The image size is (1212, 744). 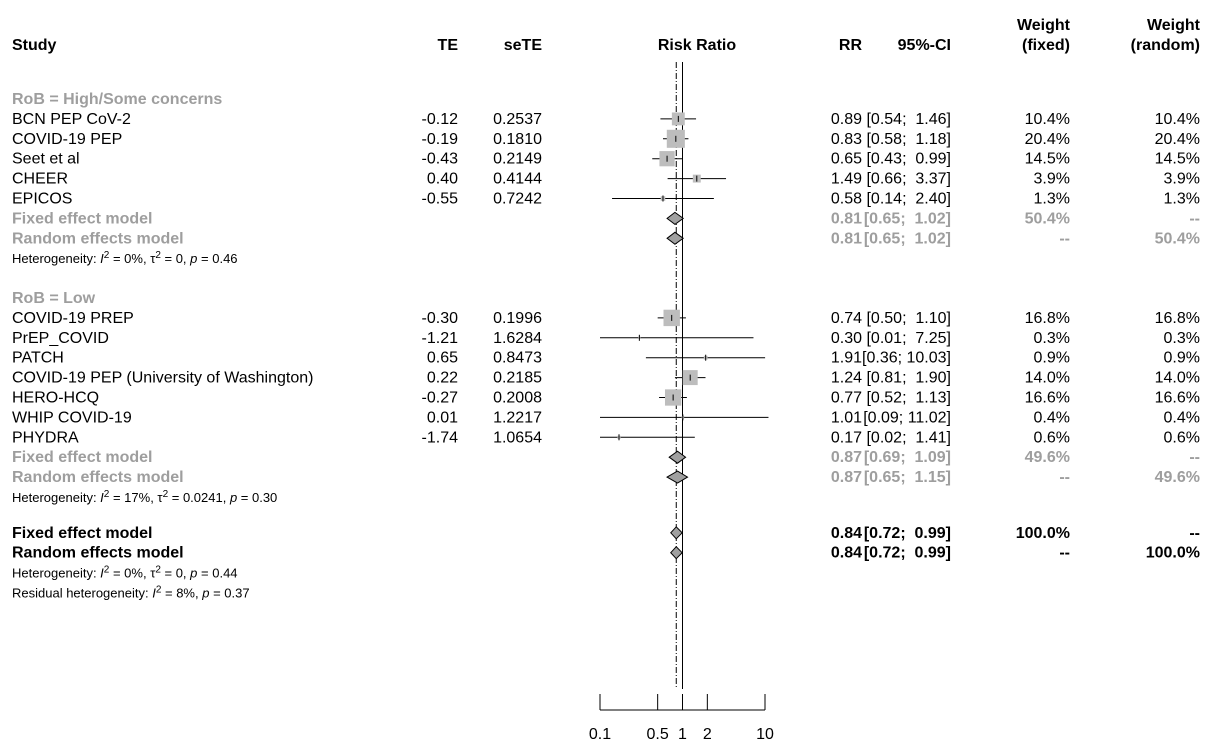 What do you see at coordinates (907, 533) in the screenshot?
I see `overall-fixed-model-ci: [0.72; 0.99]` at bounding box center [907, 533].